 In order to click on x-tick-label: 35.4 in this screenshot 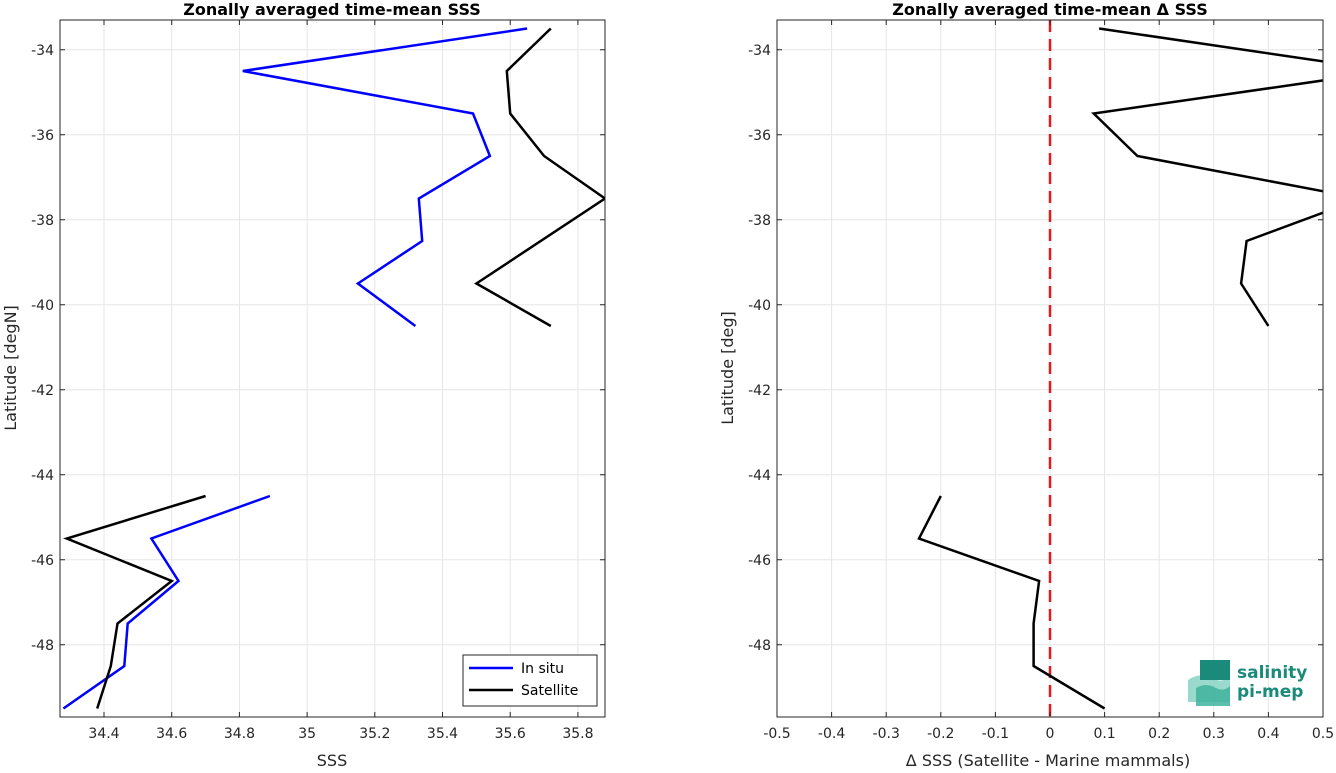, I will do `click(442, 734)`.